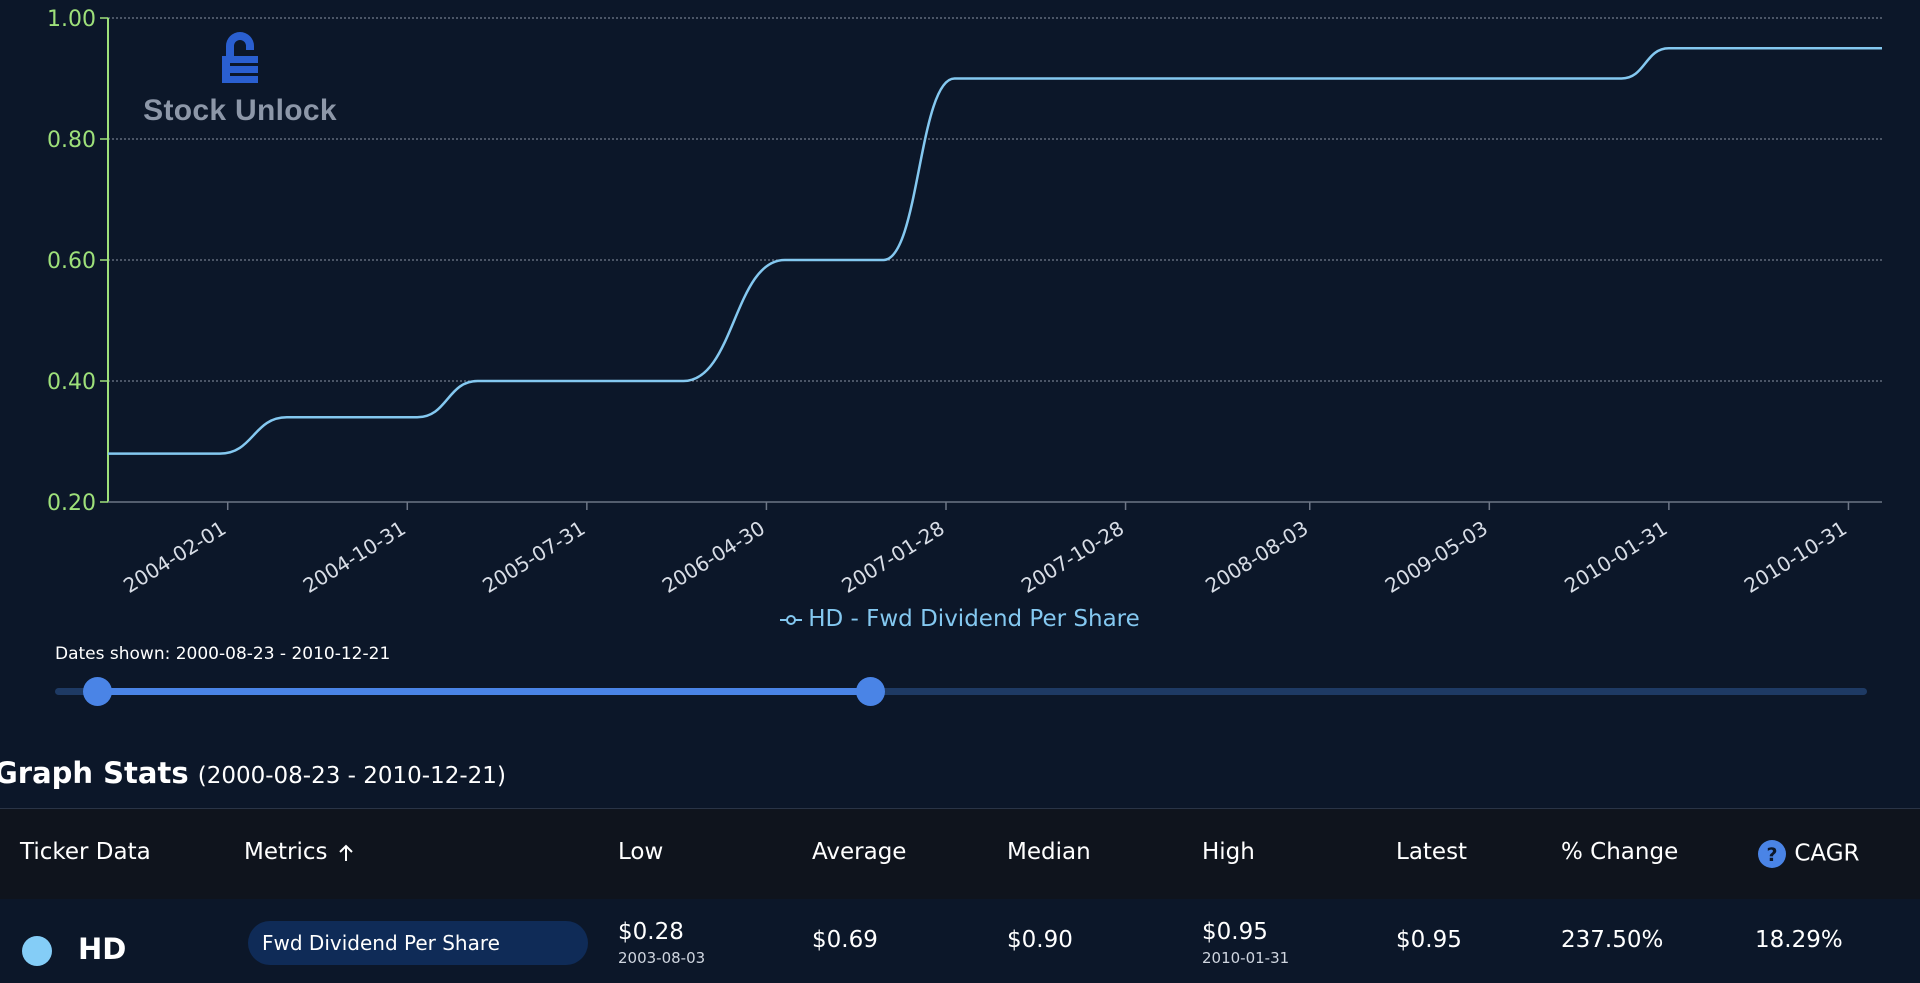 The height and width of the screenshot is (983, 1920). What do you see at coordinates (1612, 940) in the screenshot?
I see `cell-pct-change: 237.50%` at bounding box center [1612, 940].